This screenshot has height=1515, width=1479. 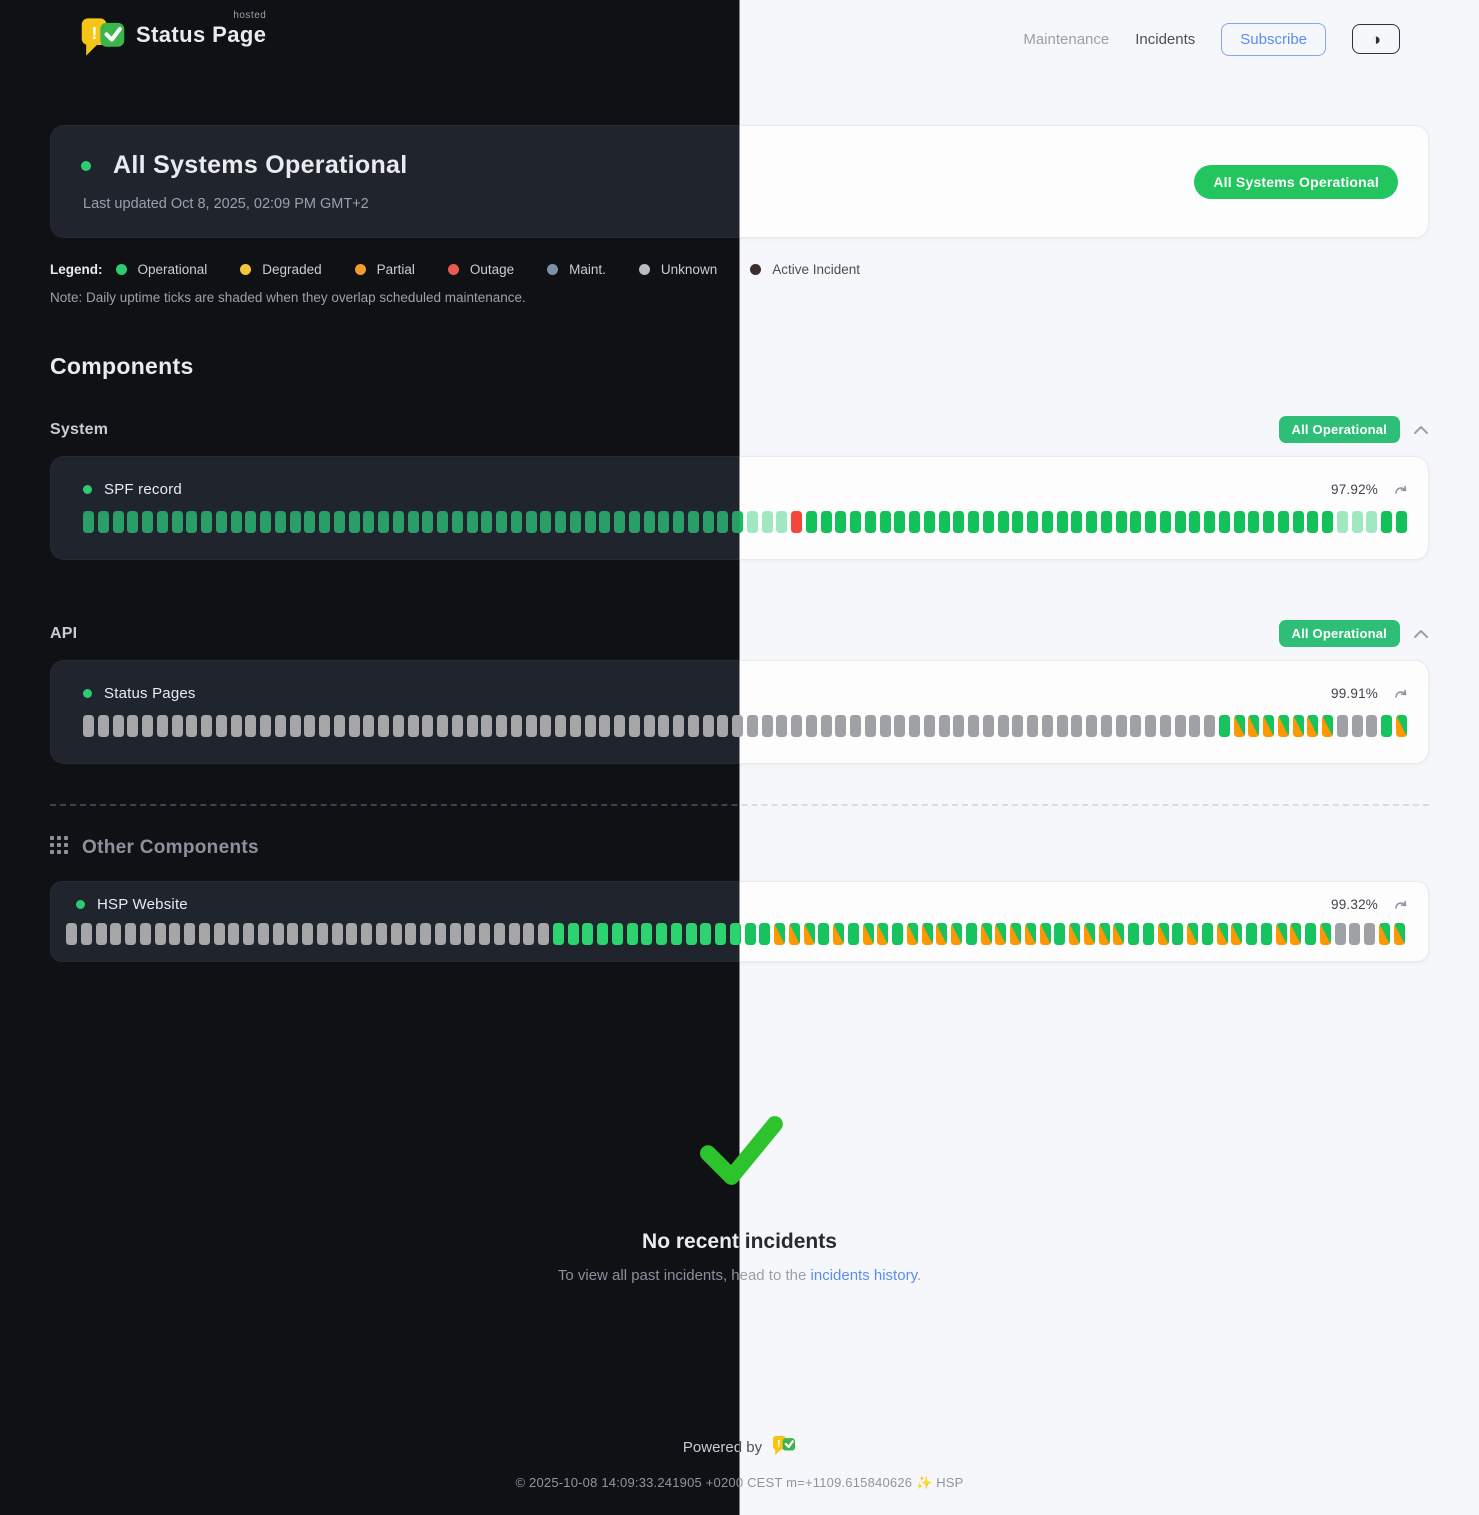 I want to click on refresh-icon, so click(x=1401, y=694).